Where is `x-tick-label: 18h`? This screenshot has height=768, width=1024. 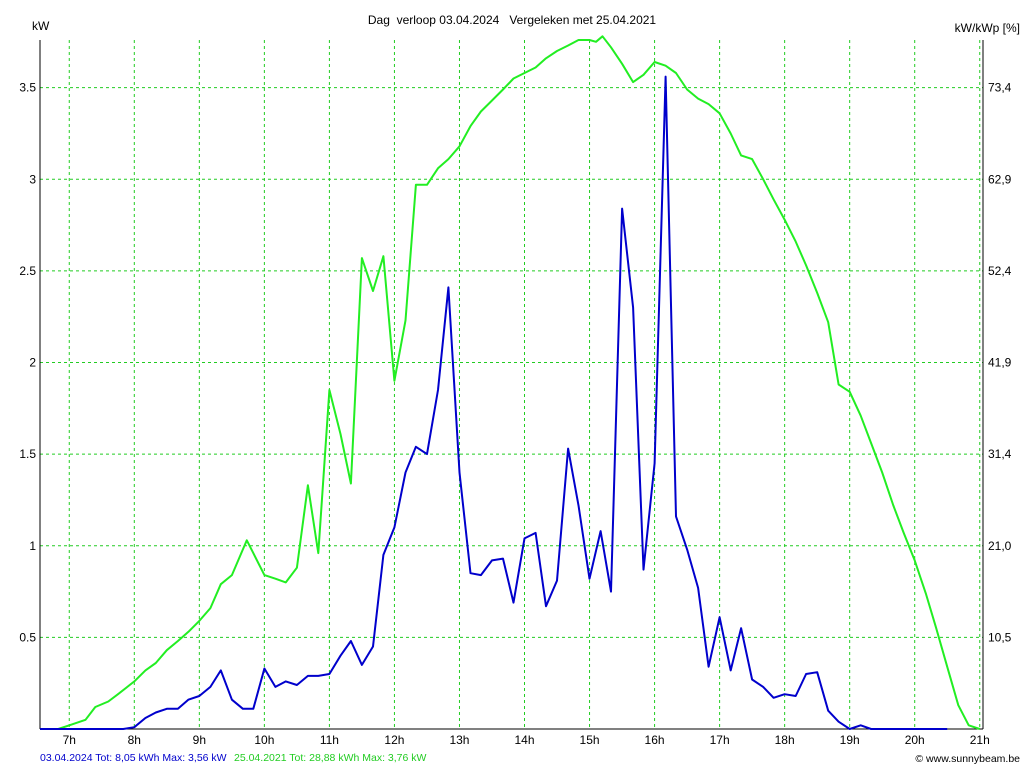
x-tick-label: 18h is located at coordinates (785, 740).